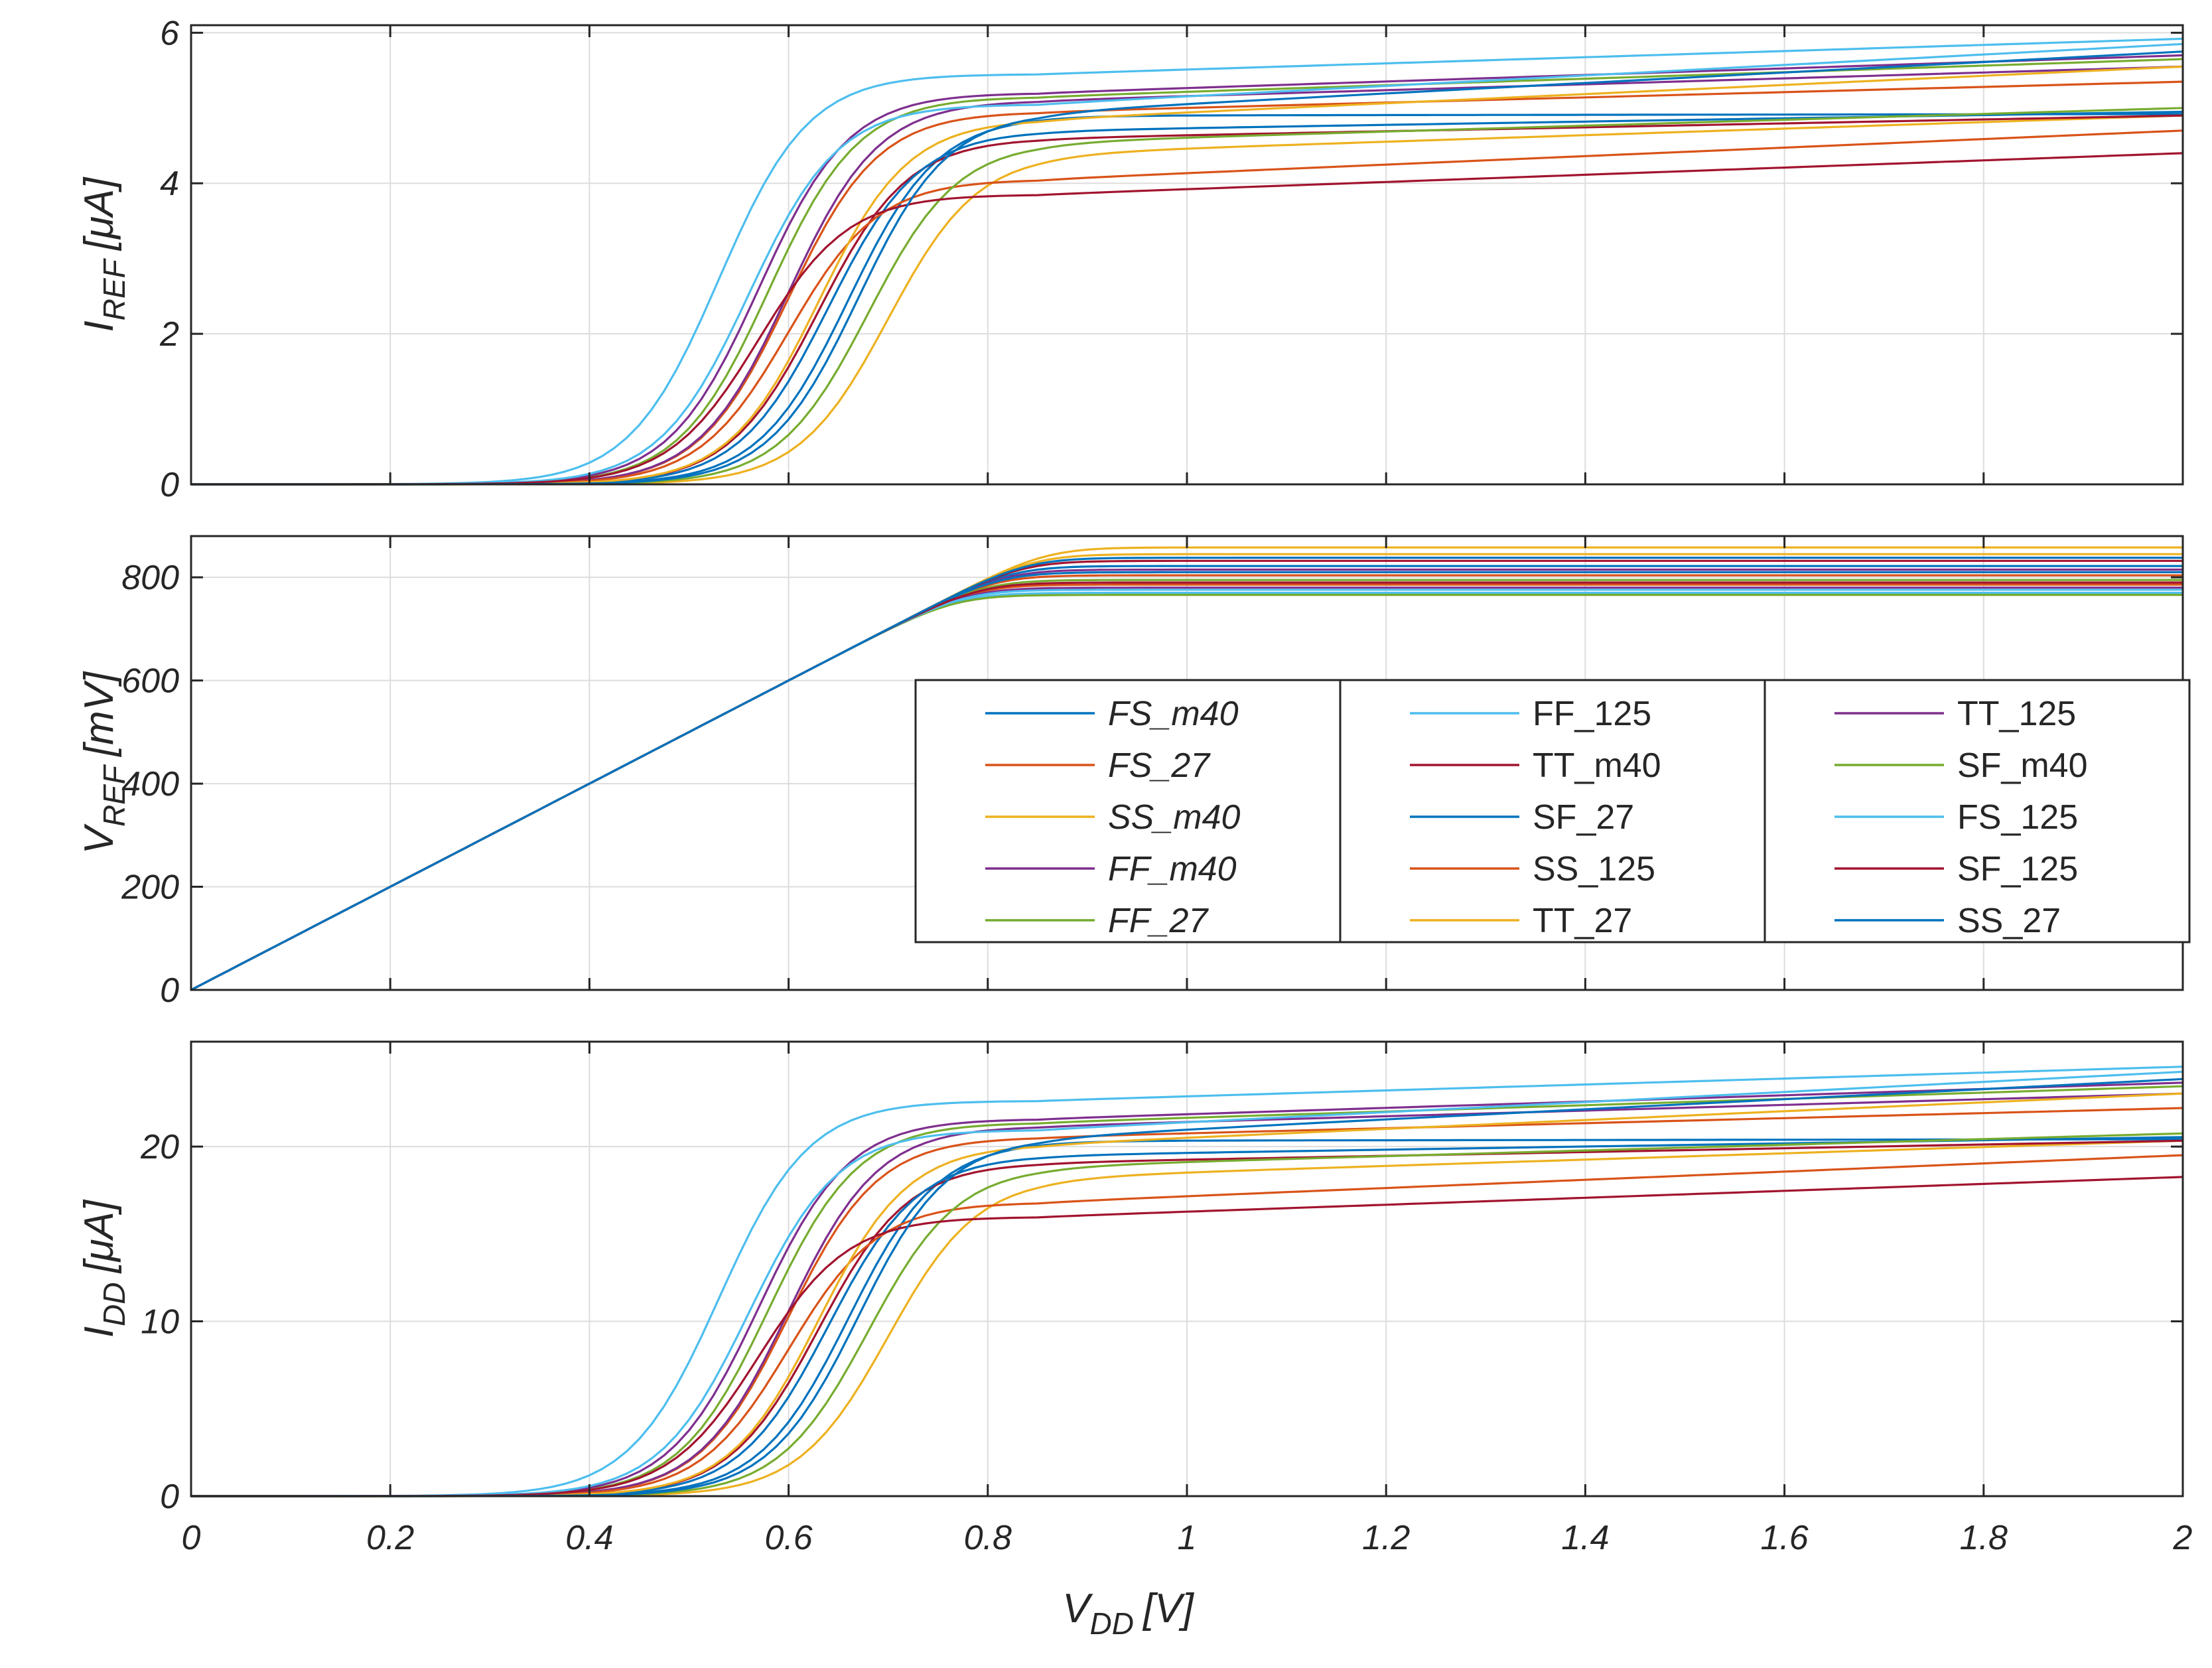  Describe the element at coordinates (1594, 869) in the screenshot. I see `legend-label: SS_125` at that location.